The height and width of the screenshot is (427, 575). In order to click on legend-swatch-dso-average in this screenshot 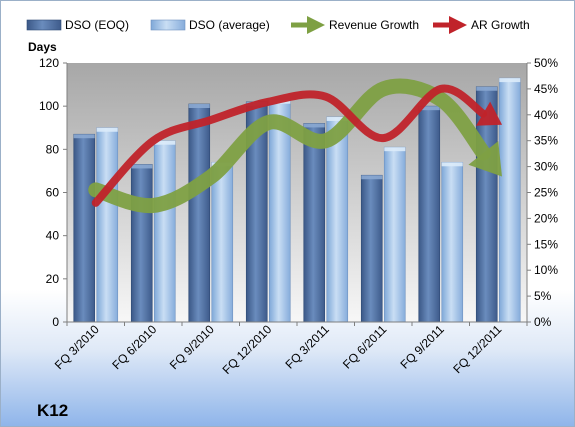, I will do `click(168, 25)`.